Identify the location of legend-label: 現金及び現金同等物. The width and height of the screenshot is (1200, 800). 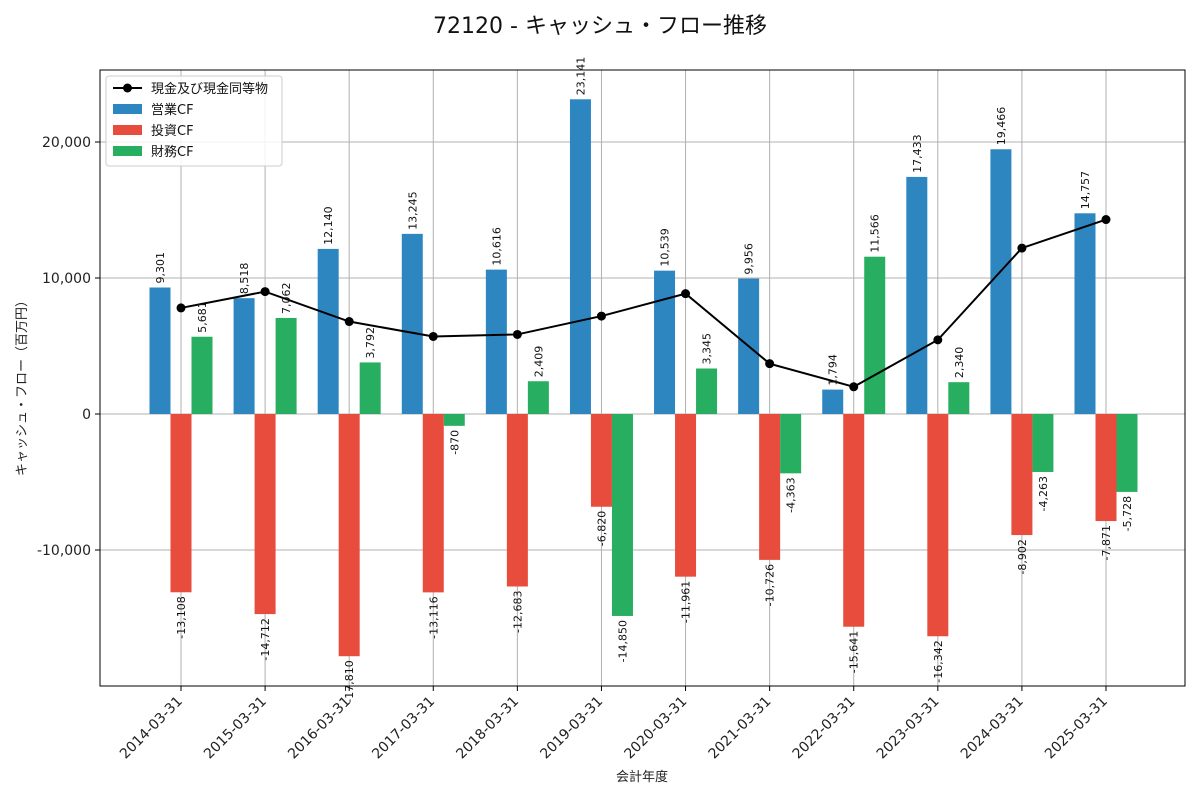
(209, 89).